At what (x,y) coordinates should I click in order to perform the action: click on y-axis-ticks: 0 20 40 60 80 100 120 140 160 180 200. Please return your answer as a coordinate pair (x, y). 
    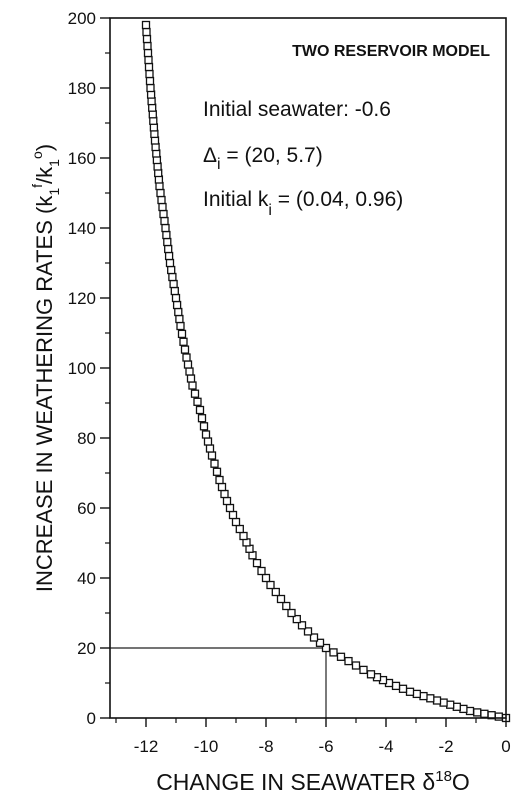
    Looking at the image, I should click on (89, 368).